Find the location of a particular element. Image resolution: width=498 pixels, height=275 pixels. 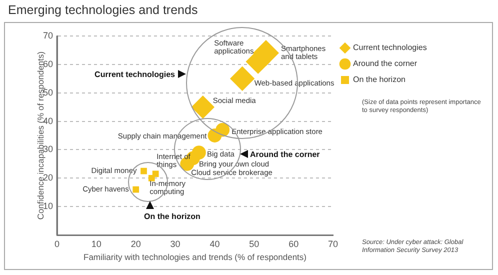

annotation: On the horizon is located at coordinates (172, 216).